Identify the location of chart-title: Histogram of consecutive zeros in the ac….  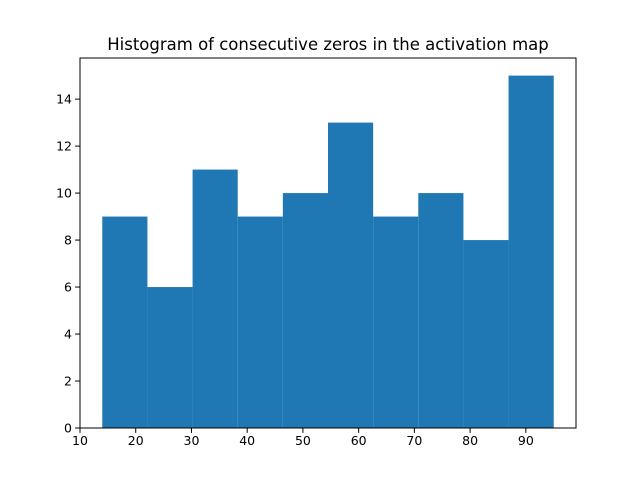
(328, 44).